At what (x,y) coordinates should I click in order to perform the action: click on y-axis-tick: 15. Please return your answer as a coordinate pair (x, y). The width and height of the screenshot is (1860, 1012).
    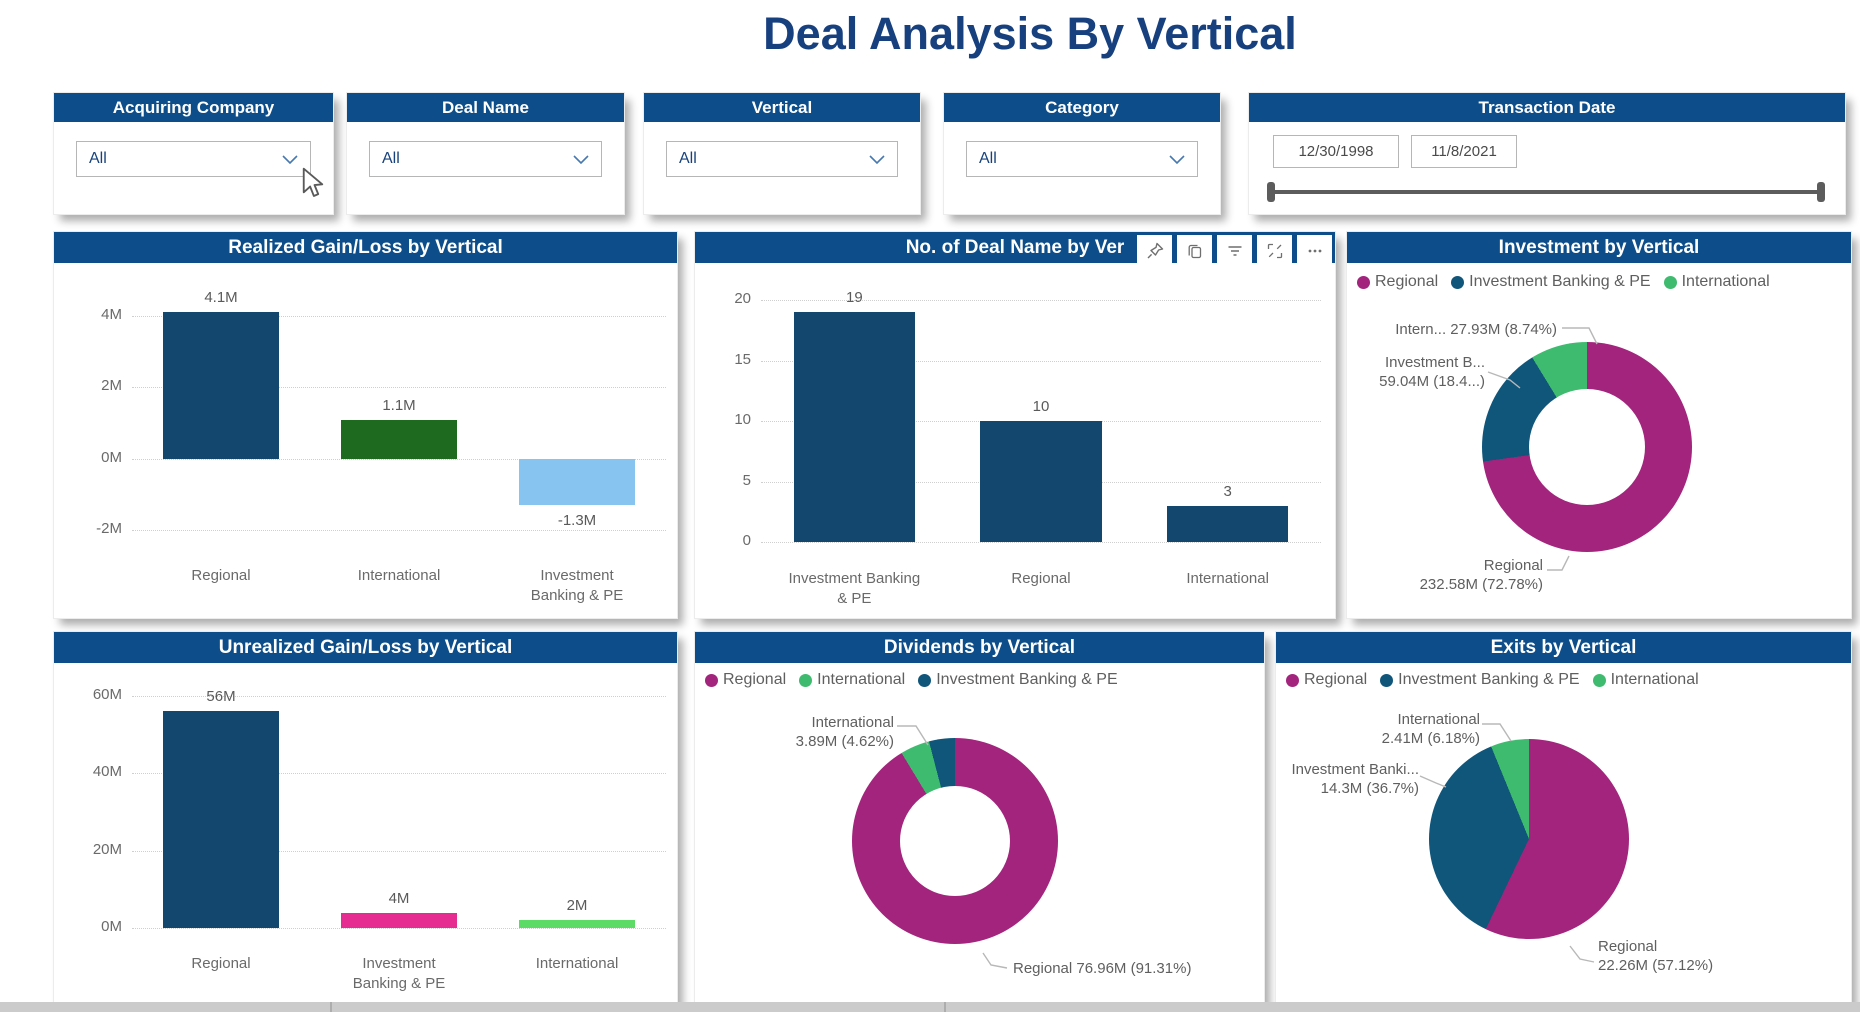
    Looking at the image, I should click on (742, 359).